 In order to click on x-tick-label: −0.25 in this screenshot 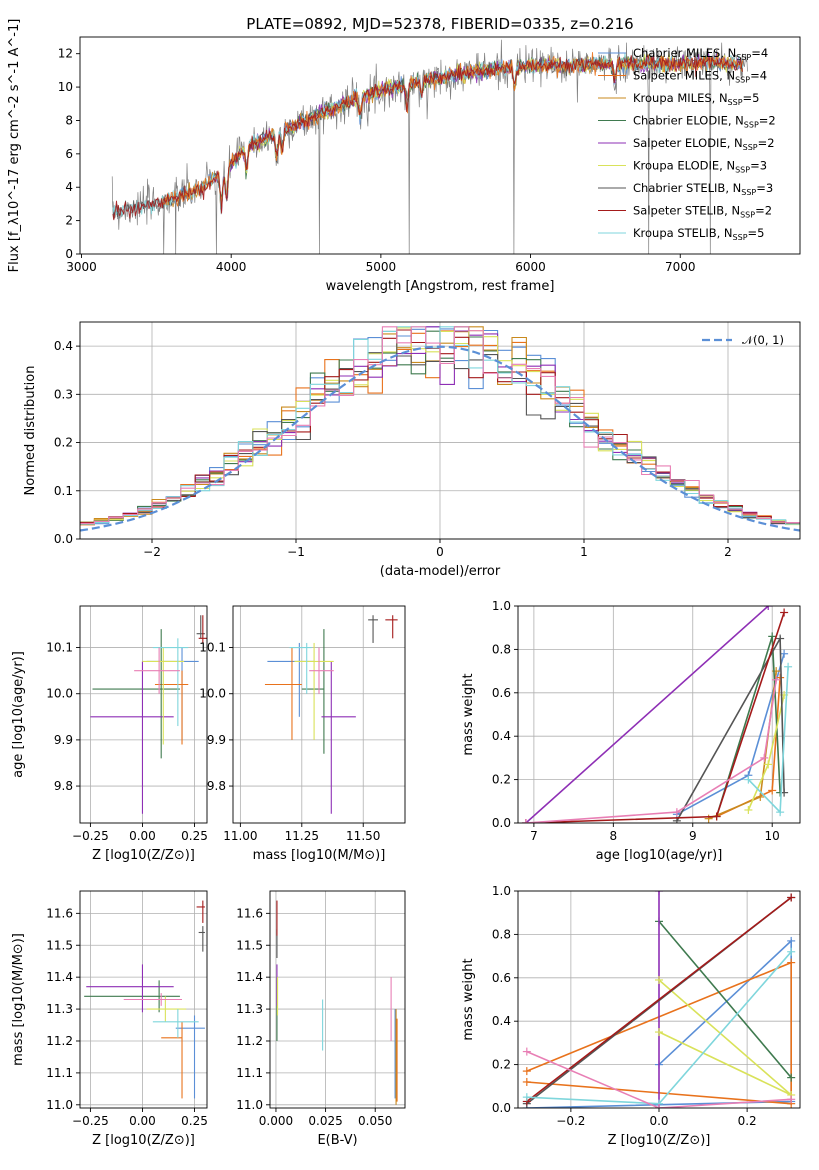, I will do `click(90, 836)`.